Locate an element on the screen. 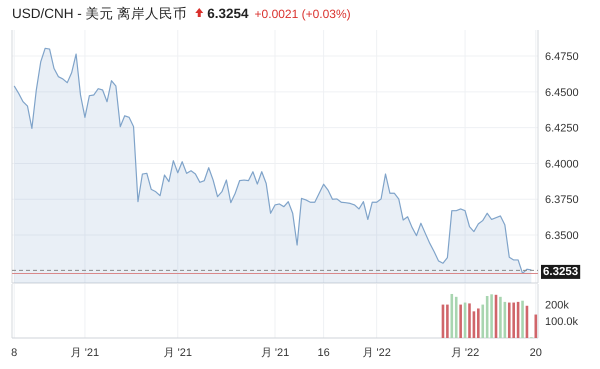  y-tick-label: 200k is located at coordinates (557, 305).